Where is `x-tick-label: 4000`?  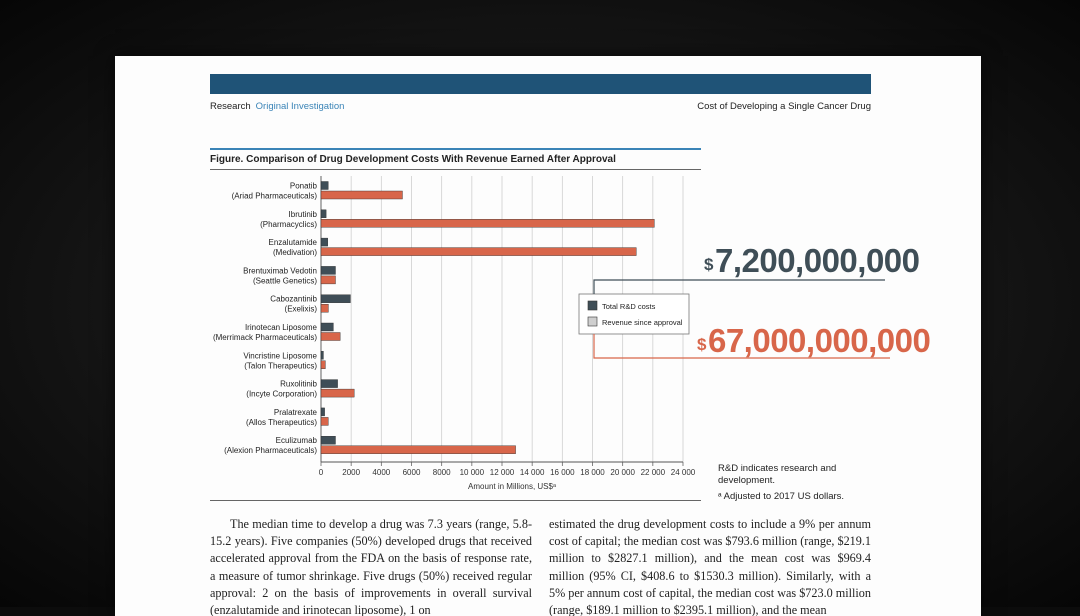
x-tick-label: 4000 is located at coordinates (381, 472).